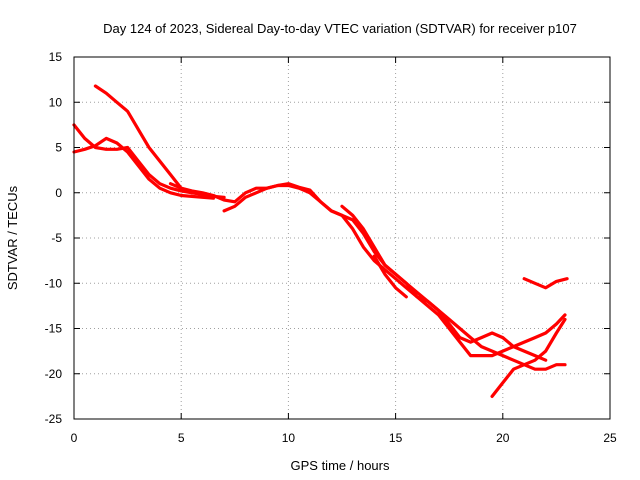 Image resolution: width=640 pixels, height=480 pixels. Describe the element at coordinates (503, 438) in the screenshot. I see `x-tick-label: 20` at that location.